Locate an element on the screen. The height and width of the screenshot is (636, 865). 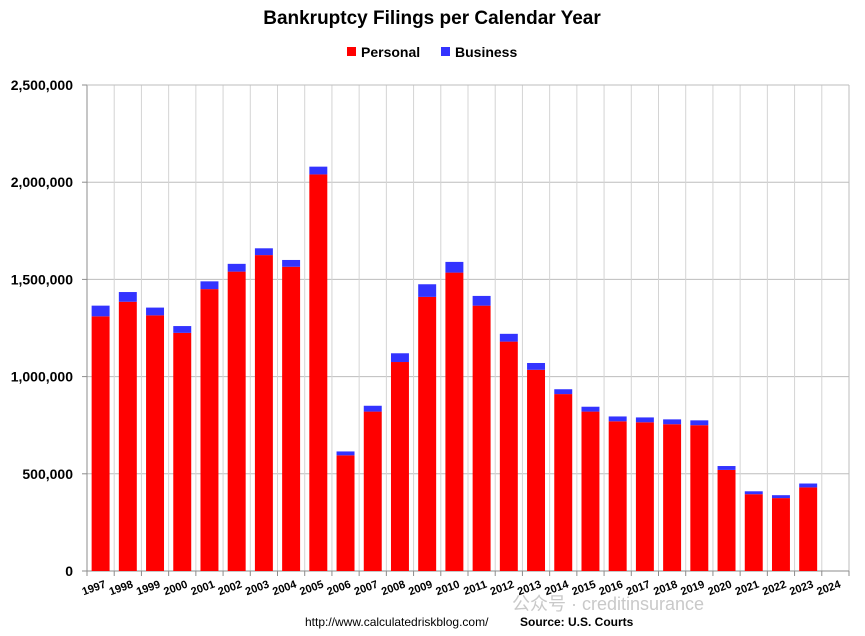
bar-personal-1997 is located at coordinates (100, 443).